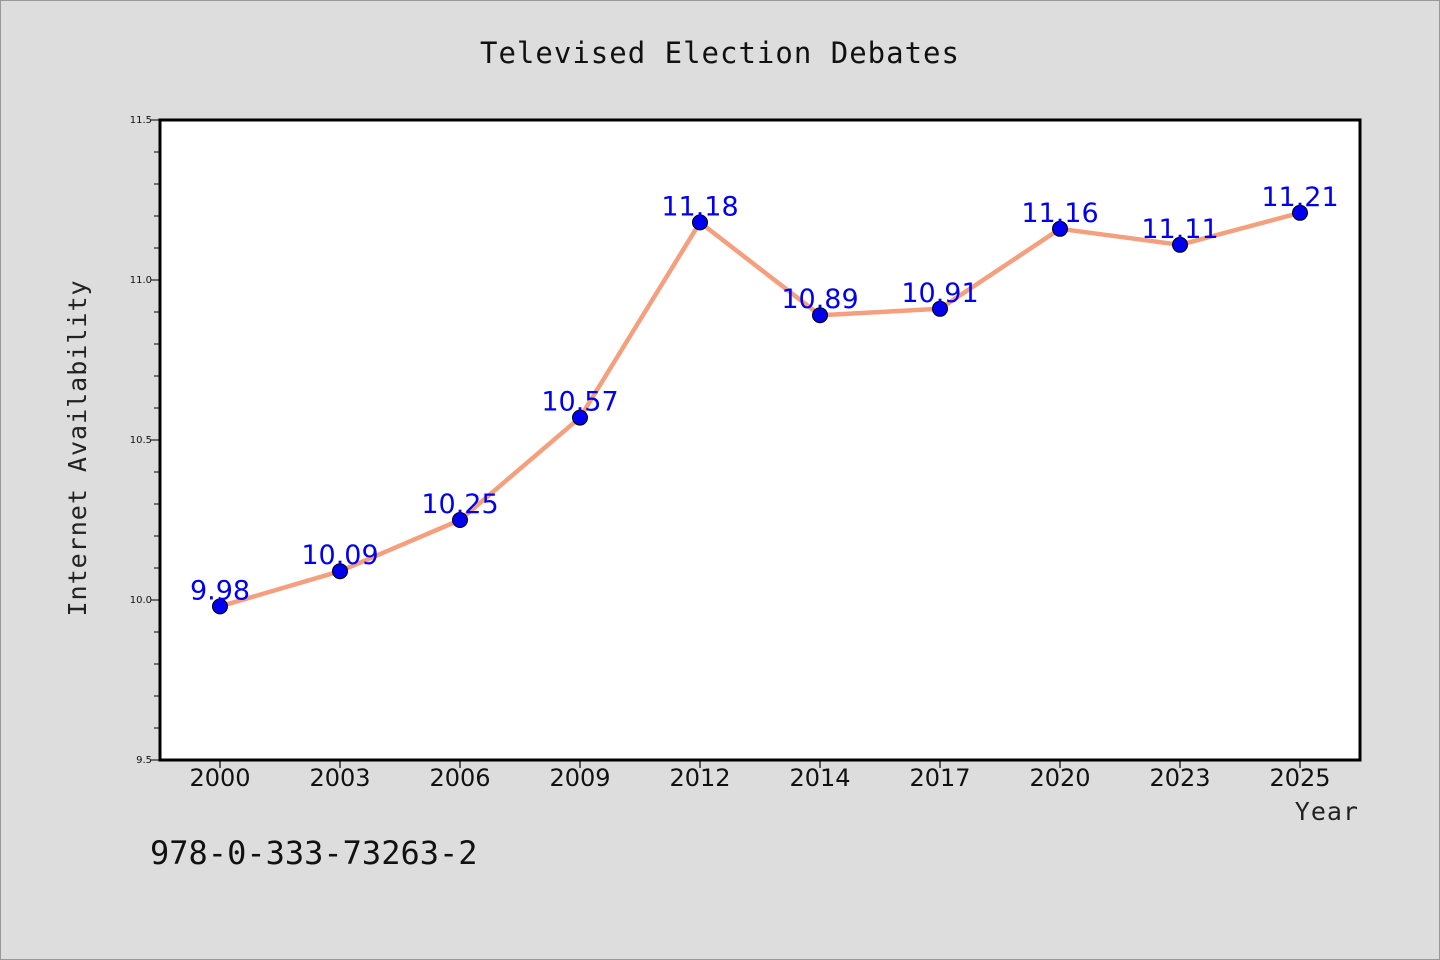 This screenshot has width=1440, height=960. Describe the element at coordinates (699, 778) in the screenshot. I see `x-tick-label: 2012` at that location.